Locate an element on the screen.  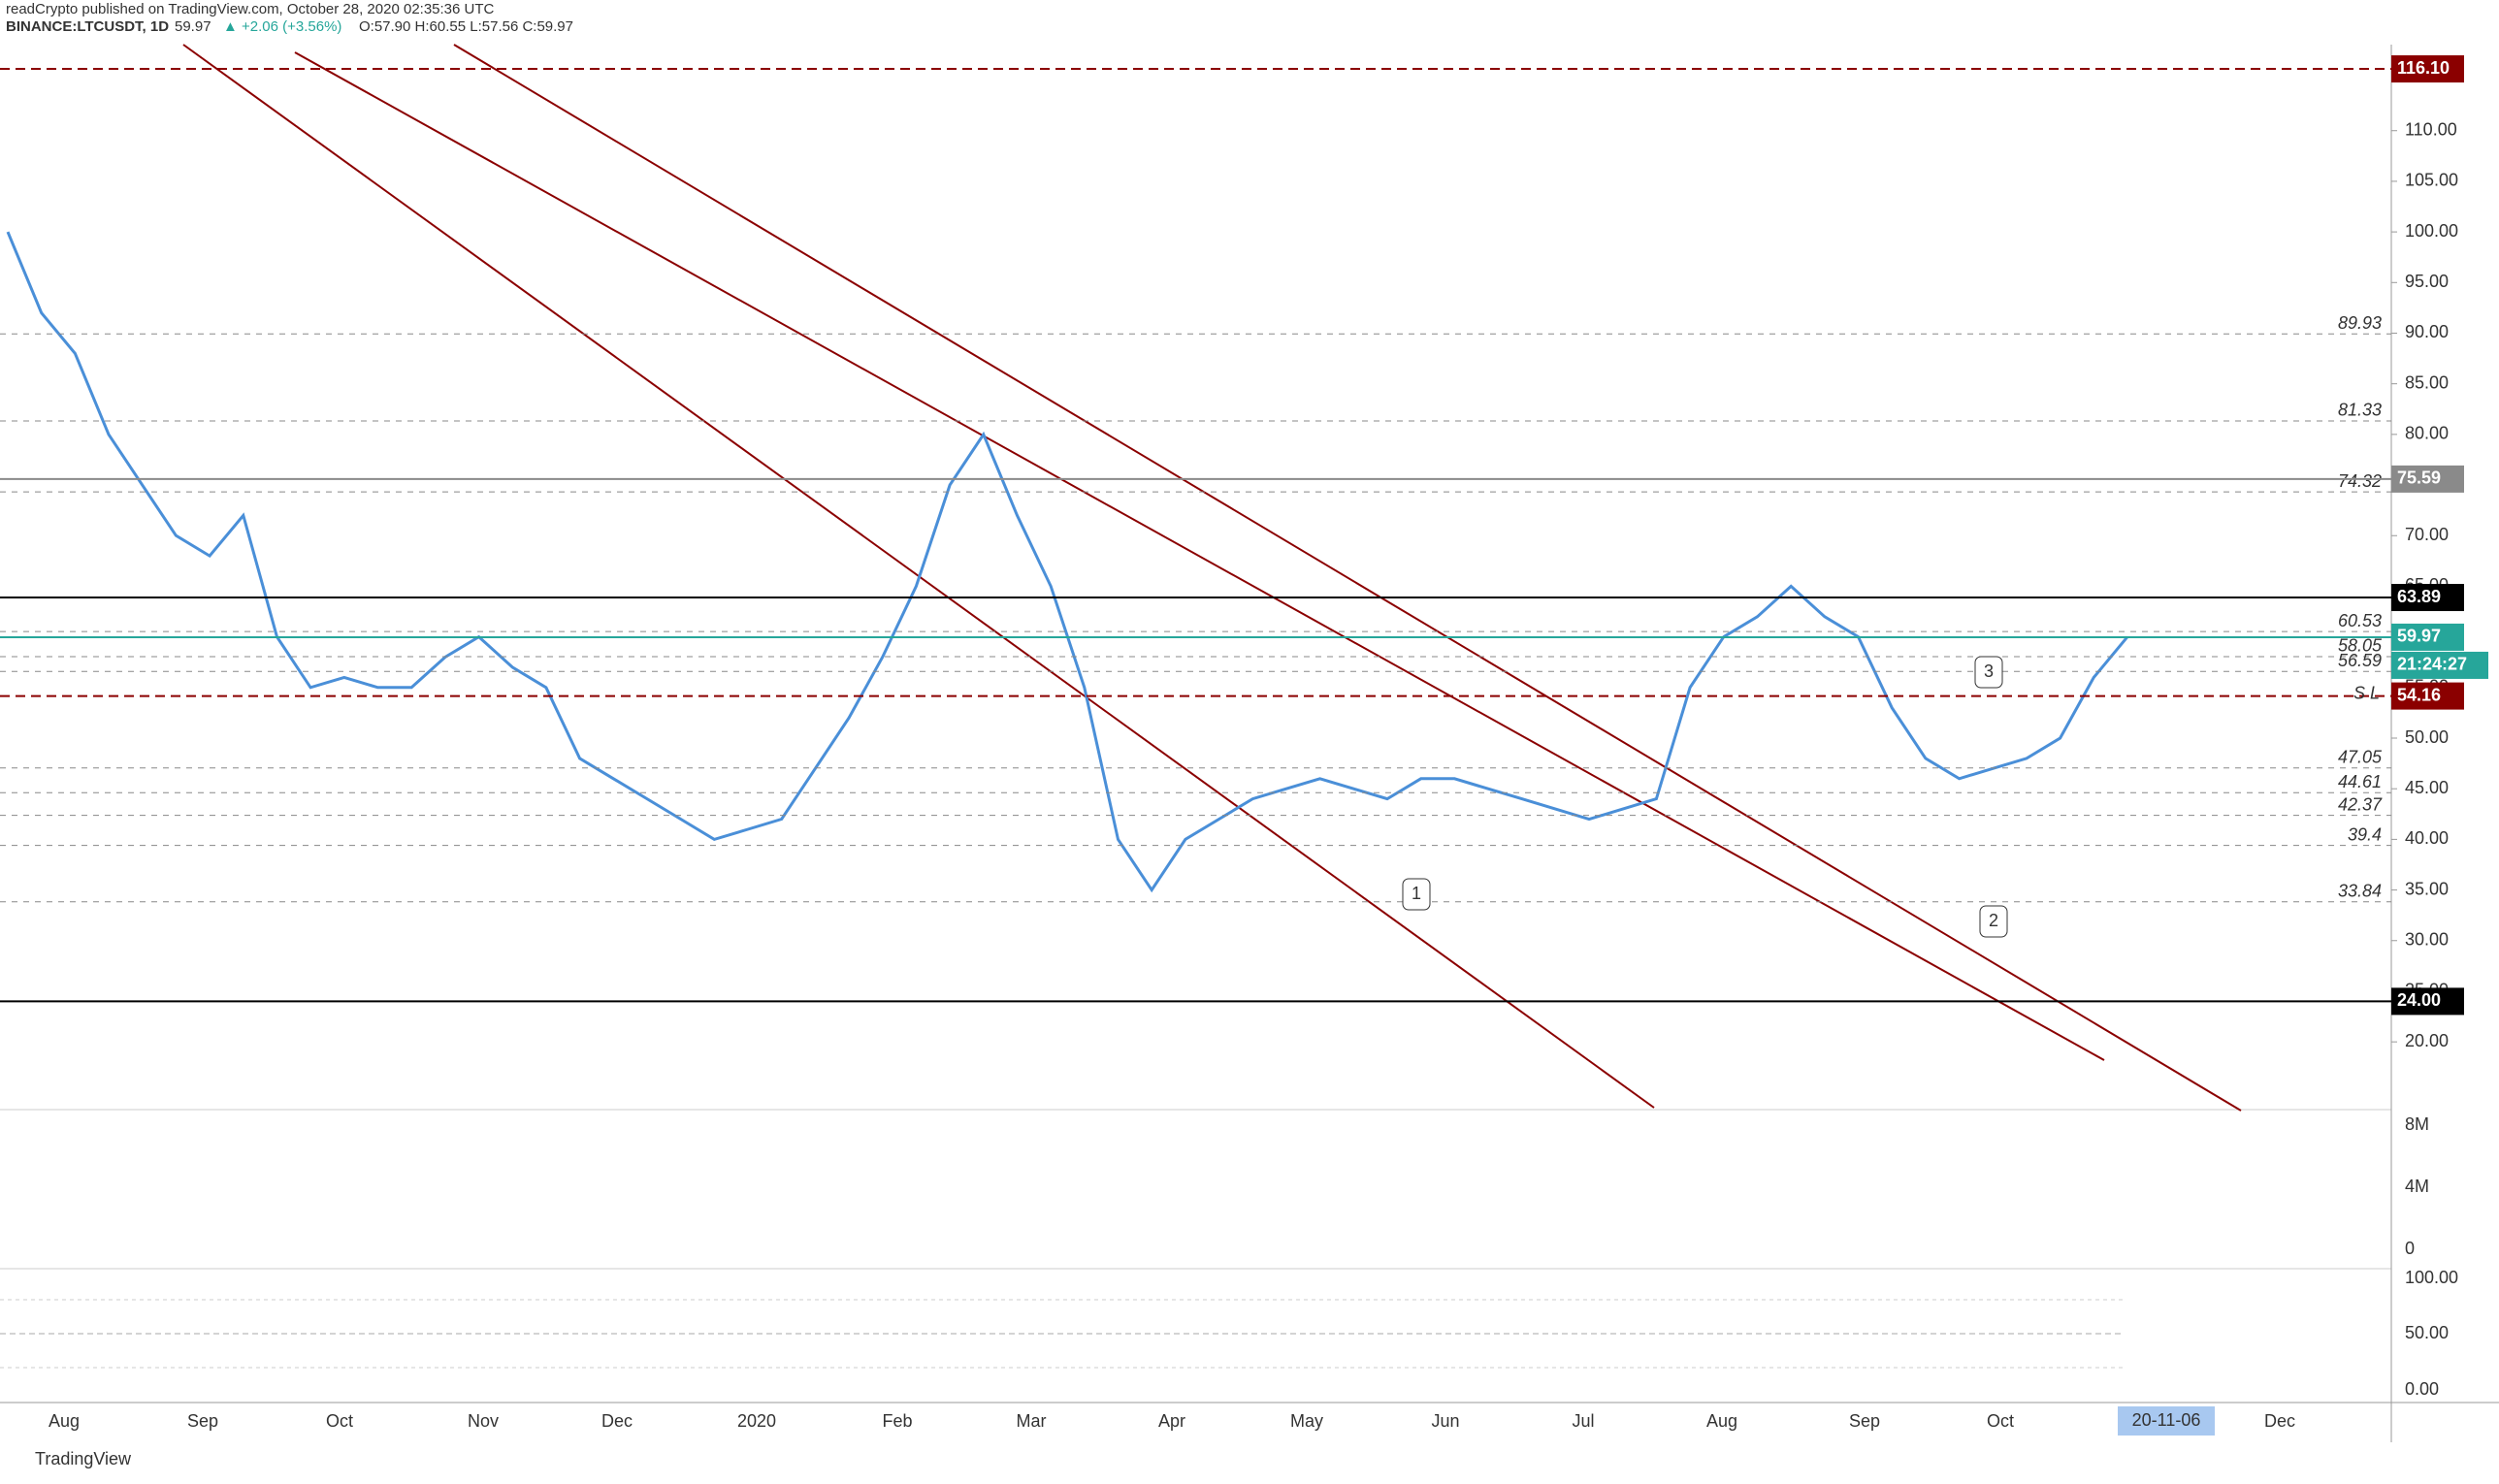
y-tick-label: 80.00 is located at coordinates (2427, 434).